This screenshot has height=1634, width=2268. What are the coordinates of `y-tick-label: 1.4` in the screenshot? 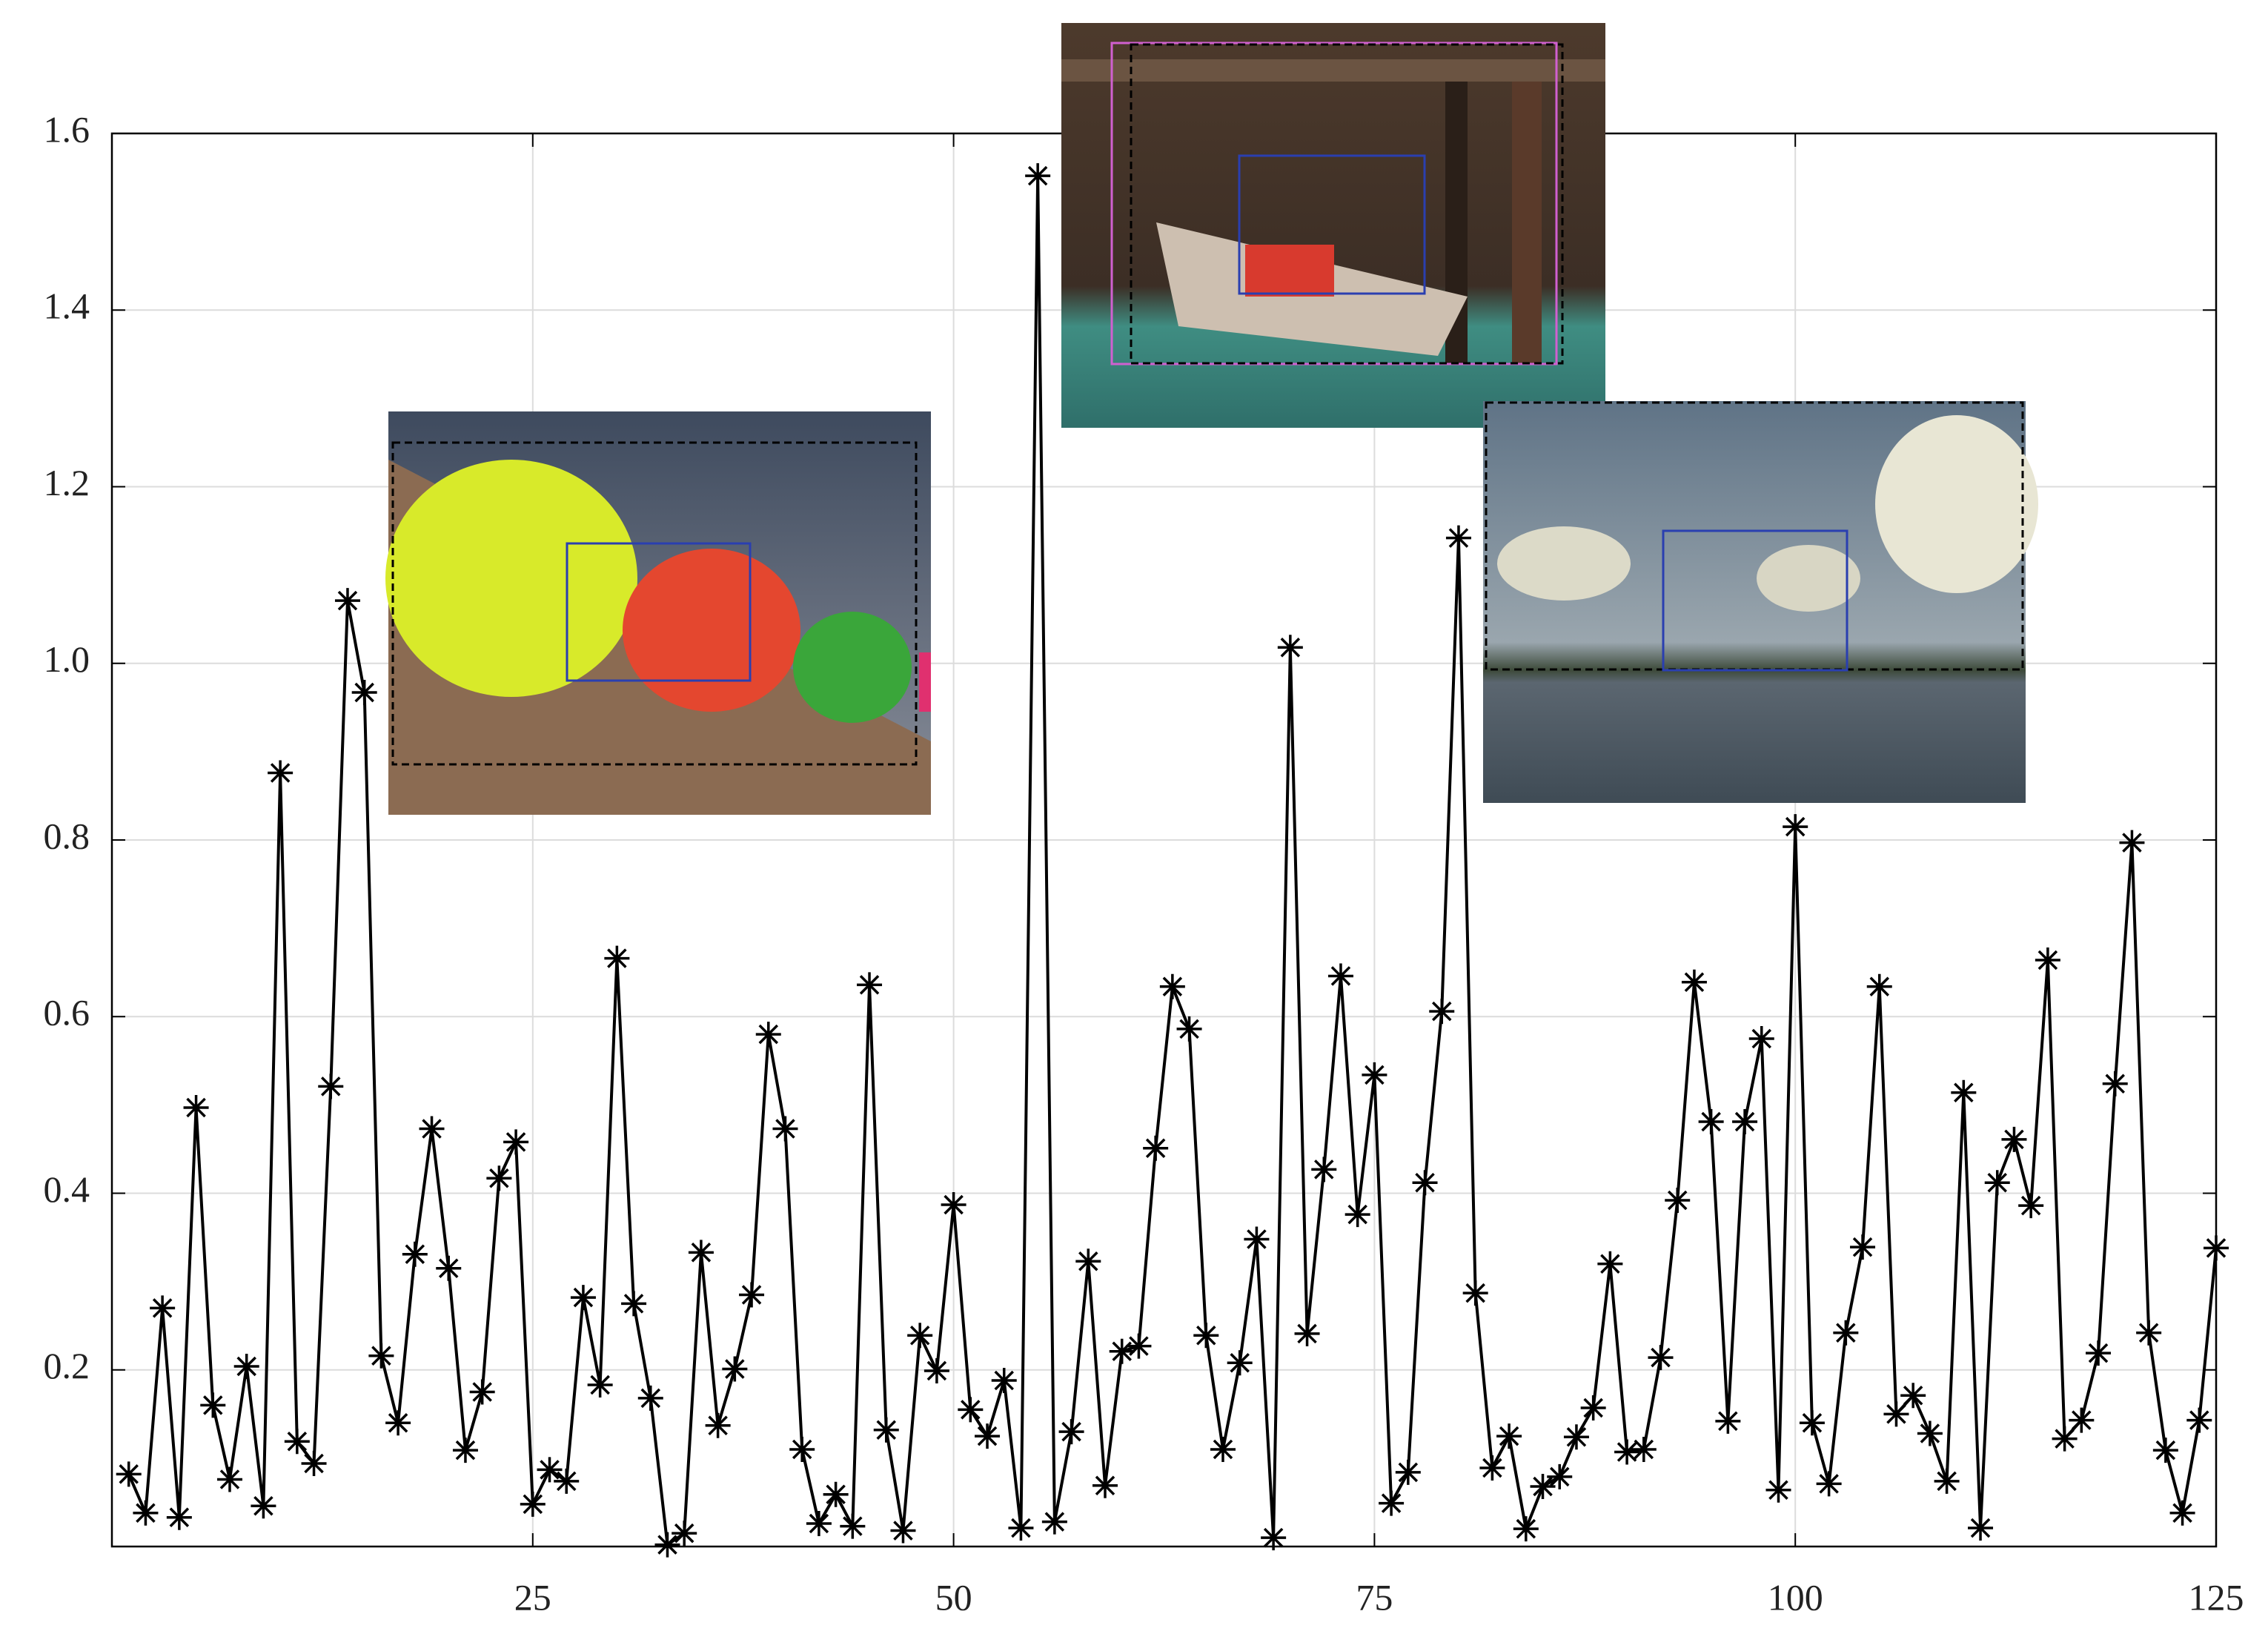 It's located at (67, 306).